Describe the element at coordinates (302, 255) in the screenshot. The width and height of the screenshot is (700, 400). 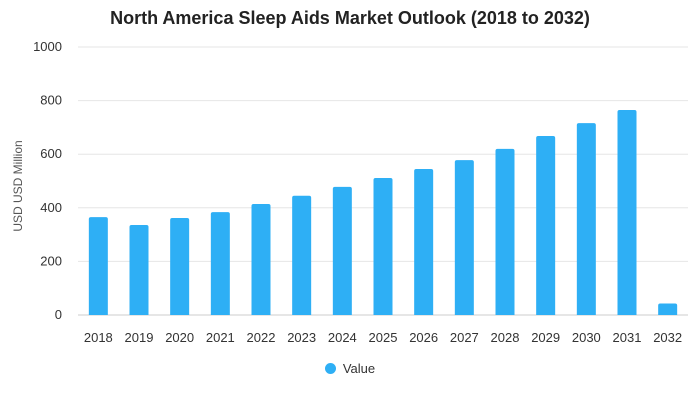
I see `bar-2023` at that location.